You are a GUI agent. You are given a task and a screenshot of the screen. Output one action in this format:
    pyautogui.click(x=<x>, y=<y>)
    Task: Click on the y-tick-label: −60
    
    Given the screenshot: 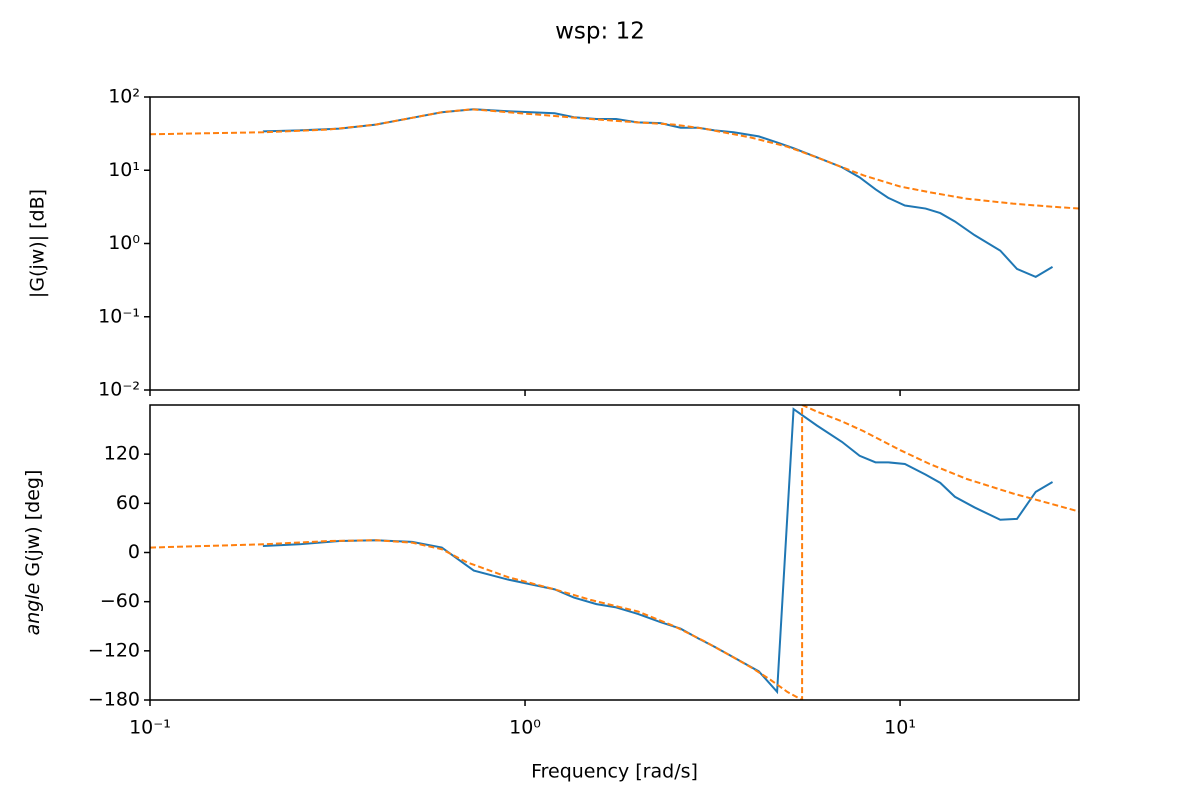 What is the action you would take?
    pyautogui.click(x=120, y=601)
    